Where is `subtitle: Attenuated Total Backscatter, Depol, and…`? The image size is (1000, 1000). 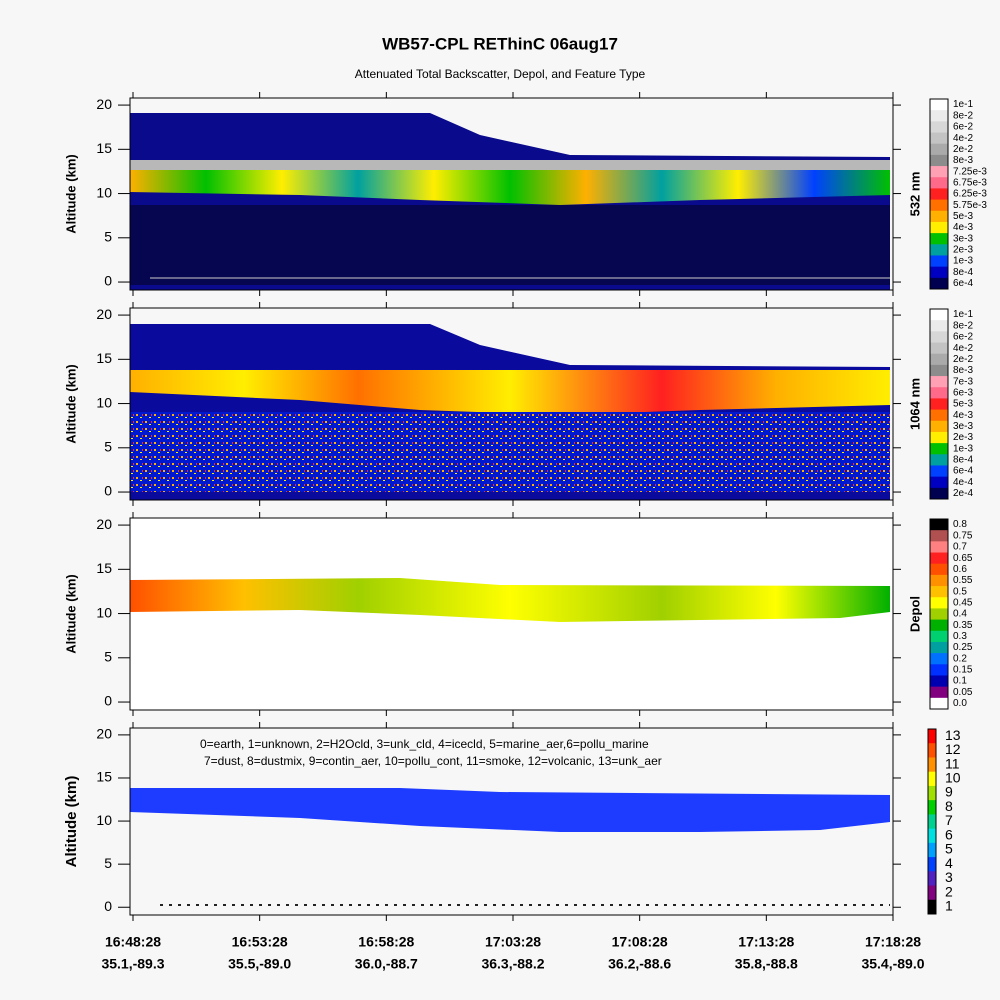
subtitle: Attenuated Total Backscatter, Depol, and… is located at coordinates (500, 74).